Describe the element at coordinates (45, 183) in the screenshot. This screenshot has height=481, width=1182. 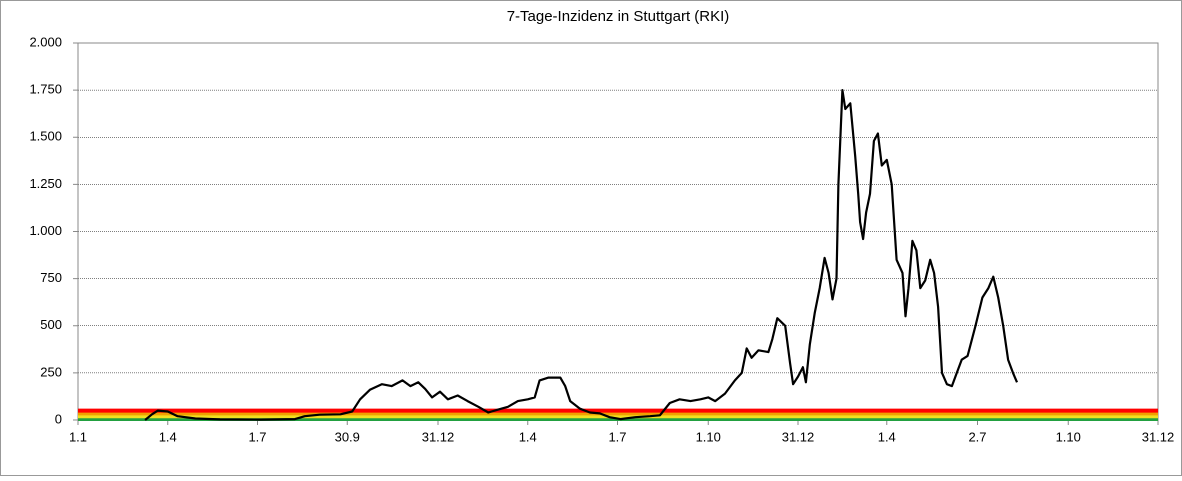
I see `y-tick-label: 1.250` at that location.